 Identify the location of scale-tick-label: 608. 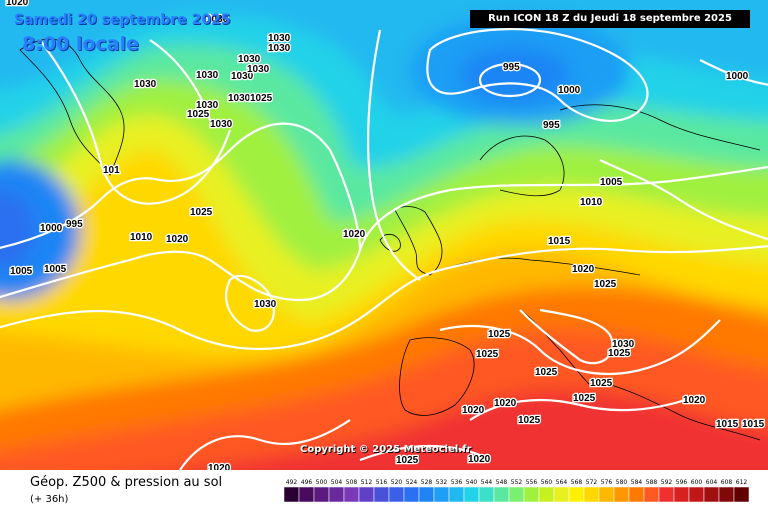
(727, 482).